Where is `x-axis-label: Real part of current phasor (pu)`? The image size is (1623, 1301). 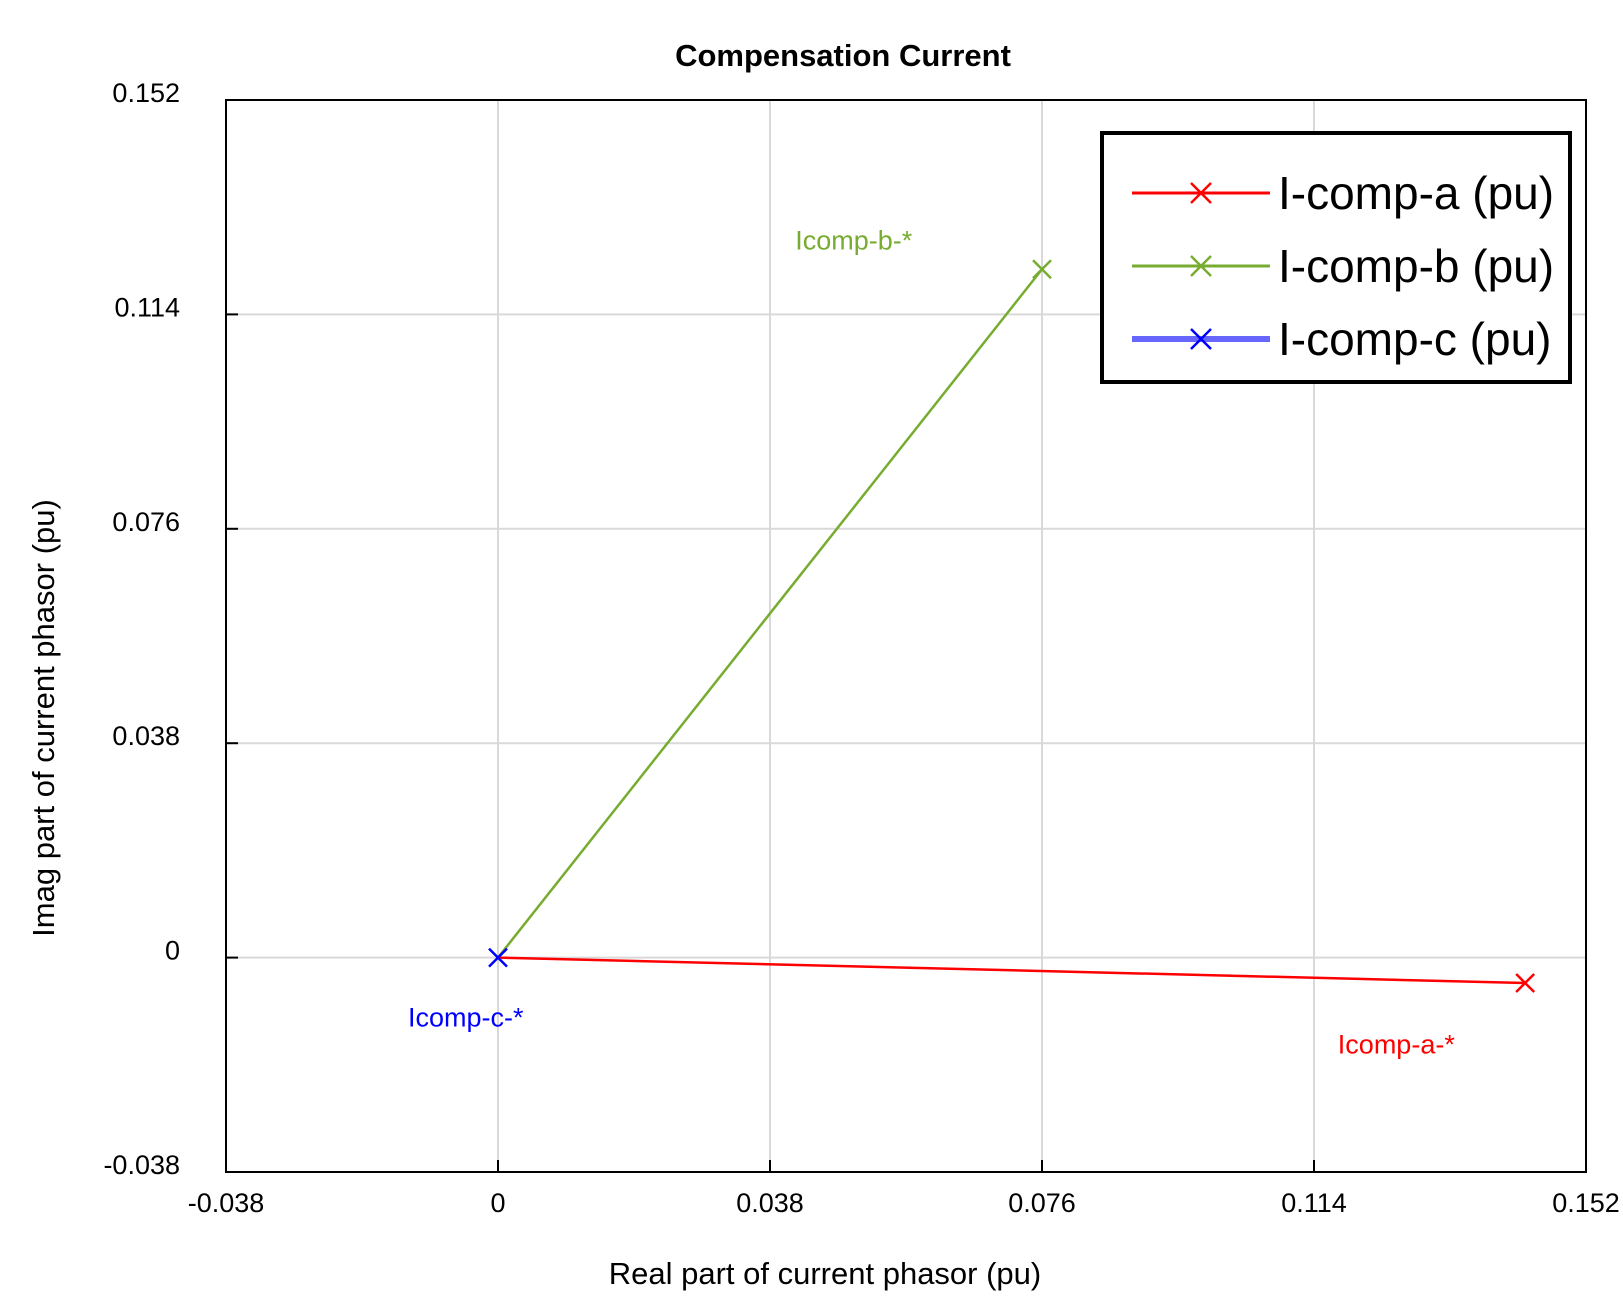 x-axis-label: Real part of current phasor (pu) is located at coordinates (825, 1273).